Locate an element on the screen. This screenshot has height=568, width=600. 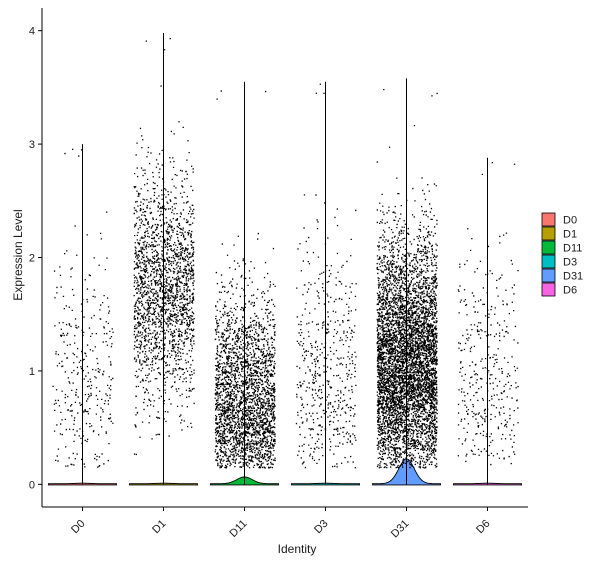
violin-D31 is located at coordinates (406, 282).